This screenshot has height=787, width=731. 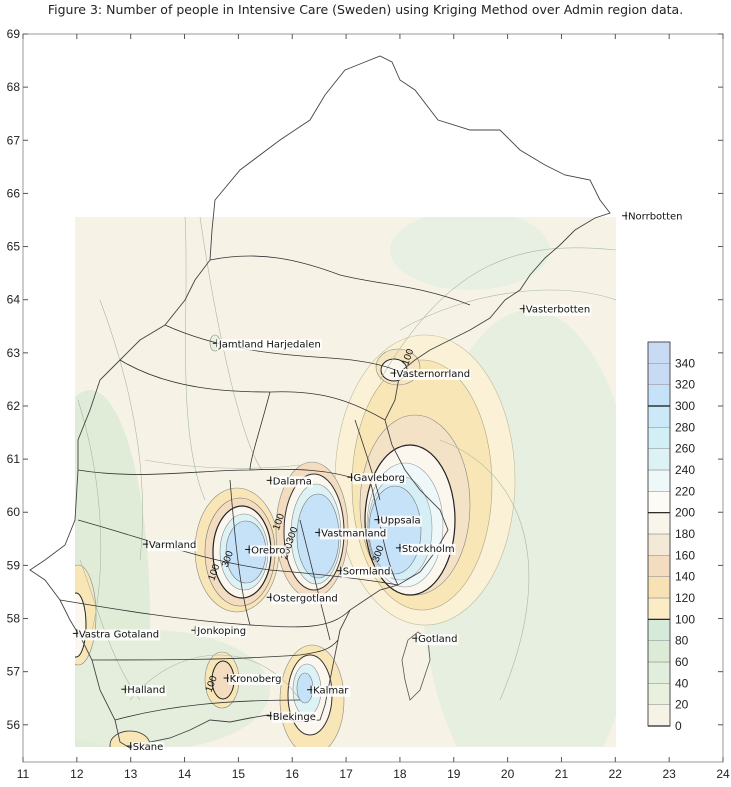 I want to click on region-marker: Blekinge, so click(x=291, y=717).